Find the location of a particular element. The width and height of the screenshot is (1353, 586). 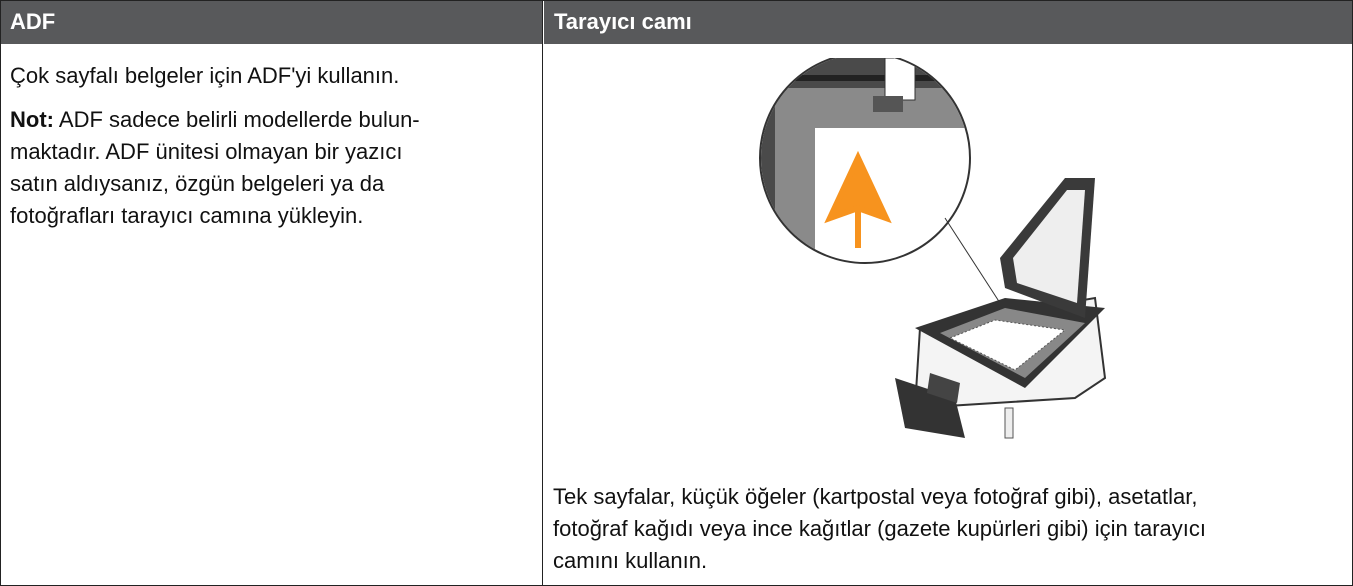

header-cell: ADF is located at coordinates (271, 22).